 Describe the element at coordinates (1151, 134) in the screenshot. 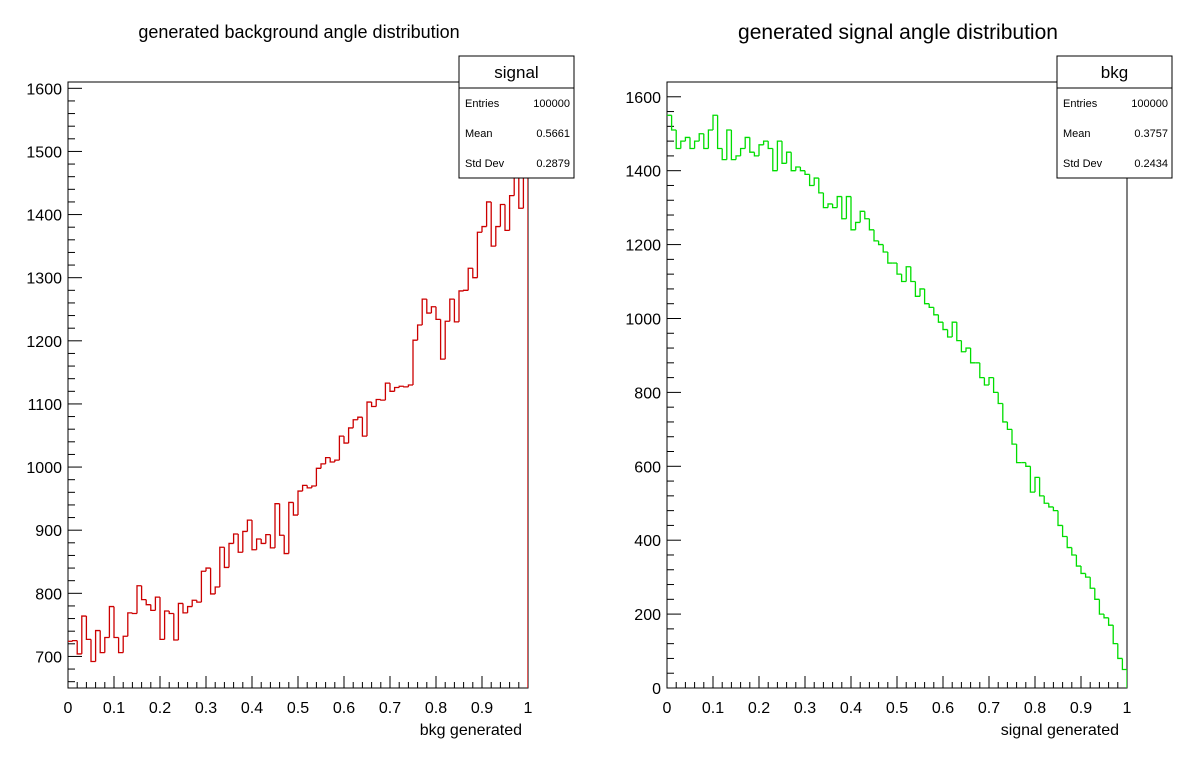

I see `stats-value: 0.3757` at that location.